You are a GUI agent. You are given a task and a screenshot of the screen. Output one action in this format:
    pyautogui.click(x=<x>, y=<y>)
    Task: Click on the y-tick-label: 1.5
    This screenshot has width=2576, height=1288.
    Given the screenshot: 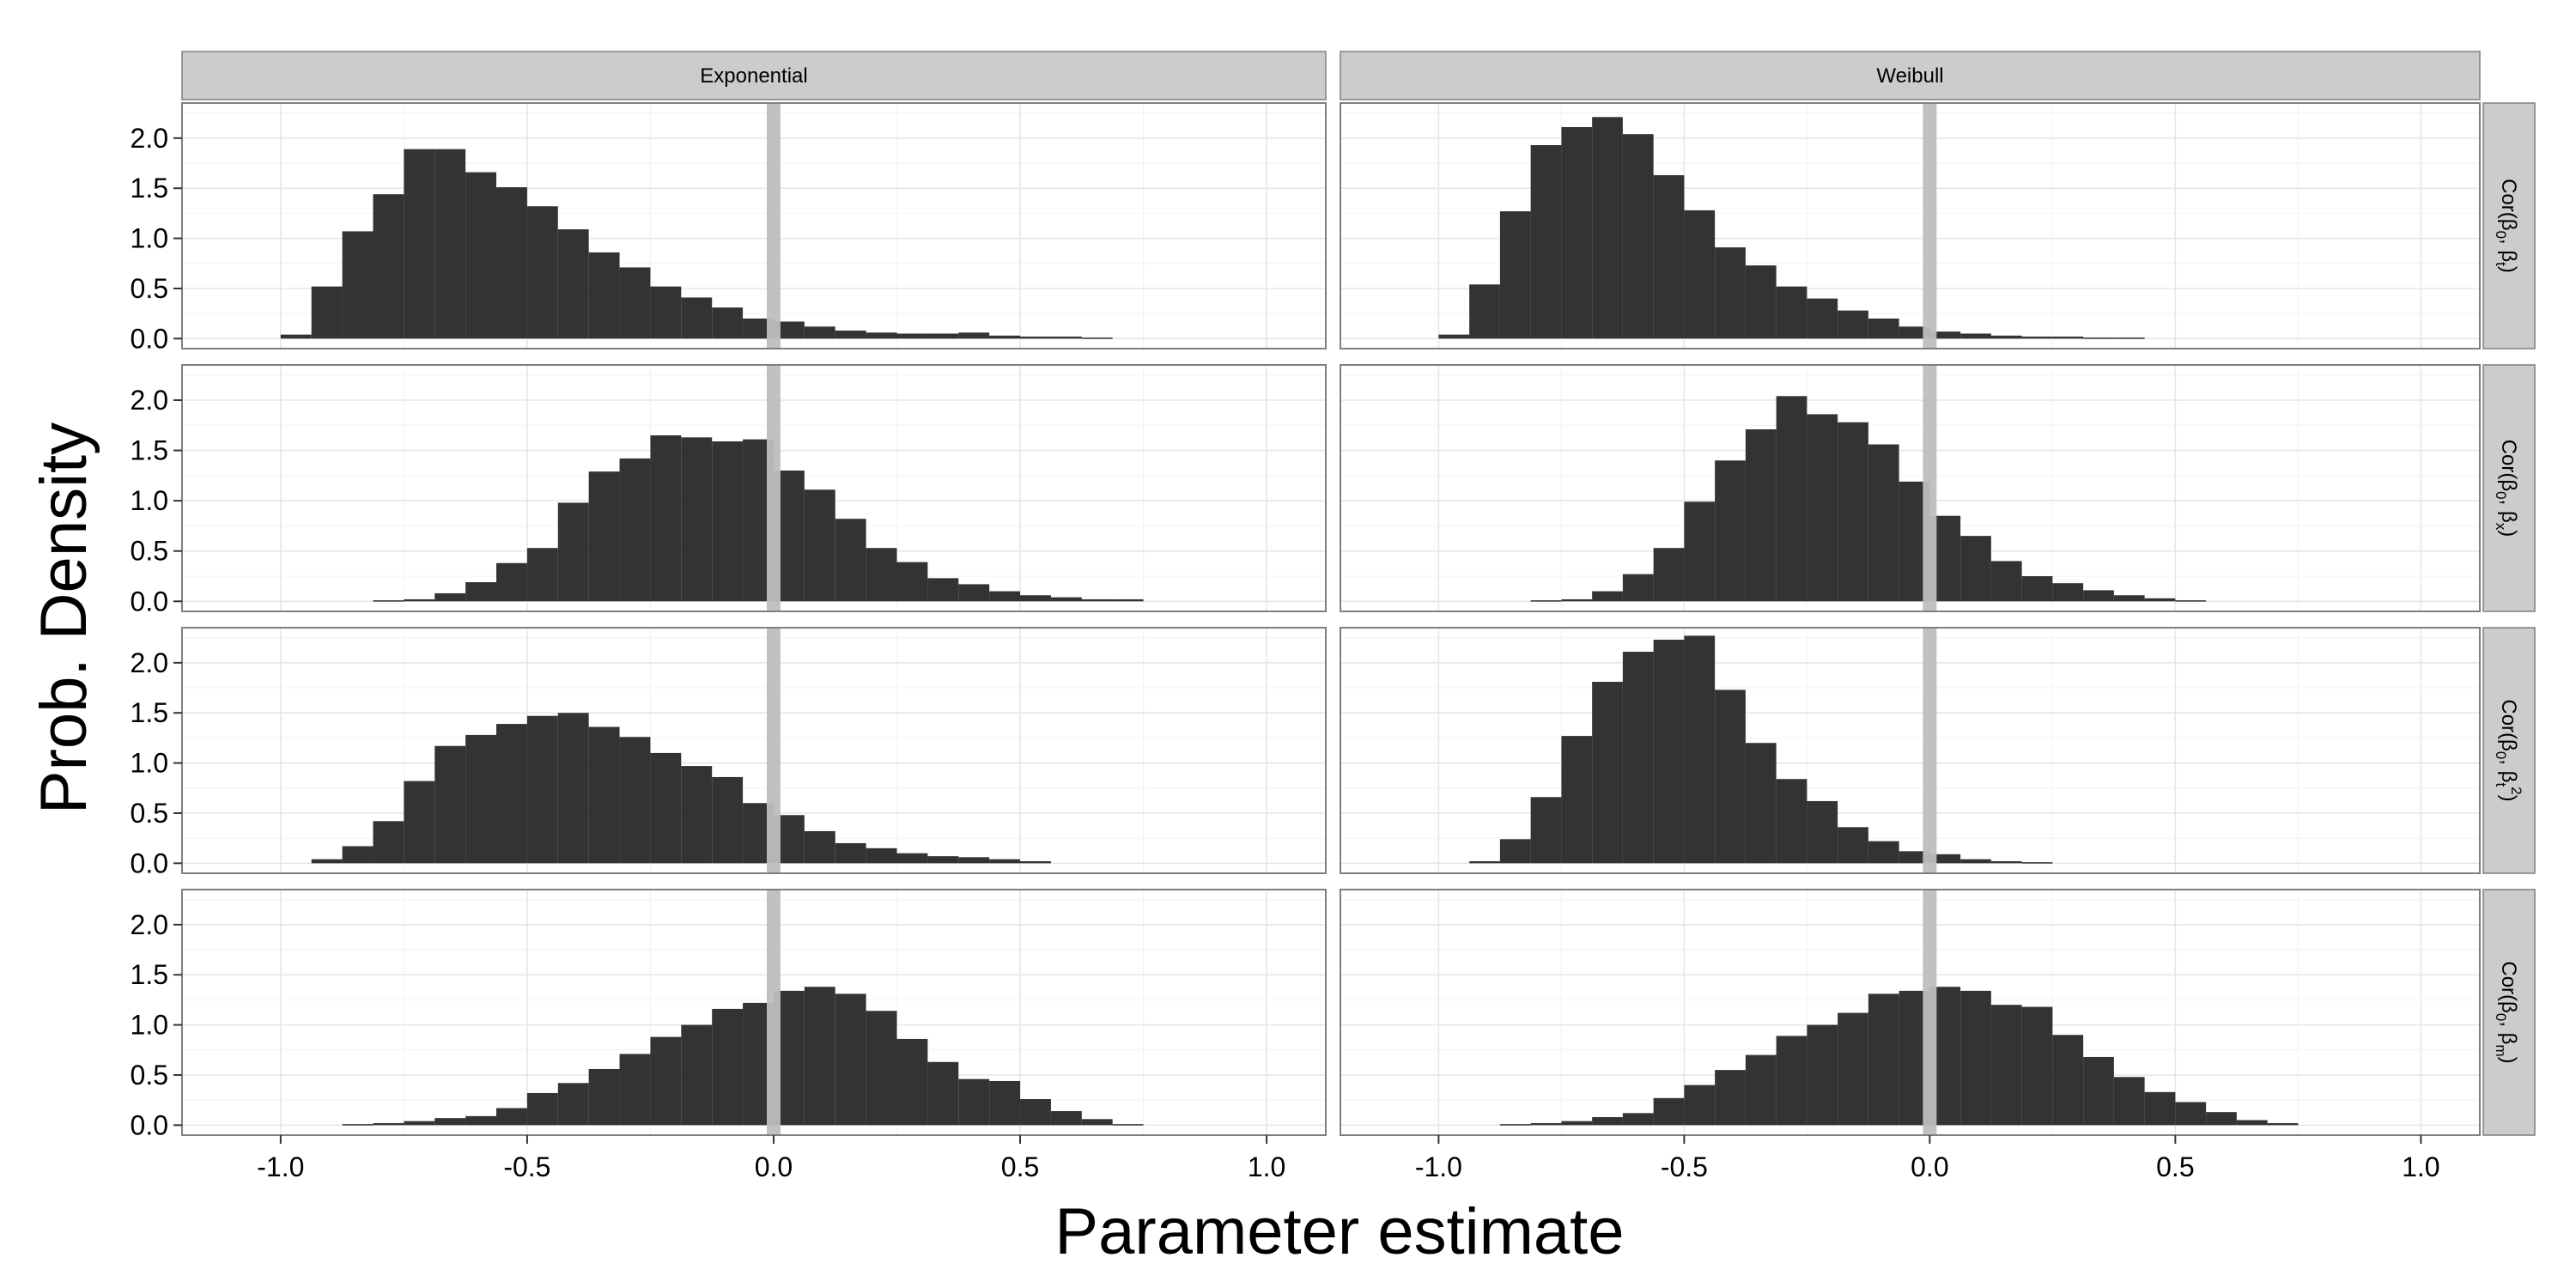 What is the action you would take?
    pyautogui.click(x=149, y=974)
    